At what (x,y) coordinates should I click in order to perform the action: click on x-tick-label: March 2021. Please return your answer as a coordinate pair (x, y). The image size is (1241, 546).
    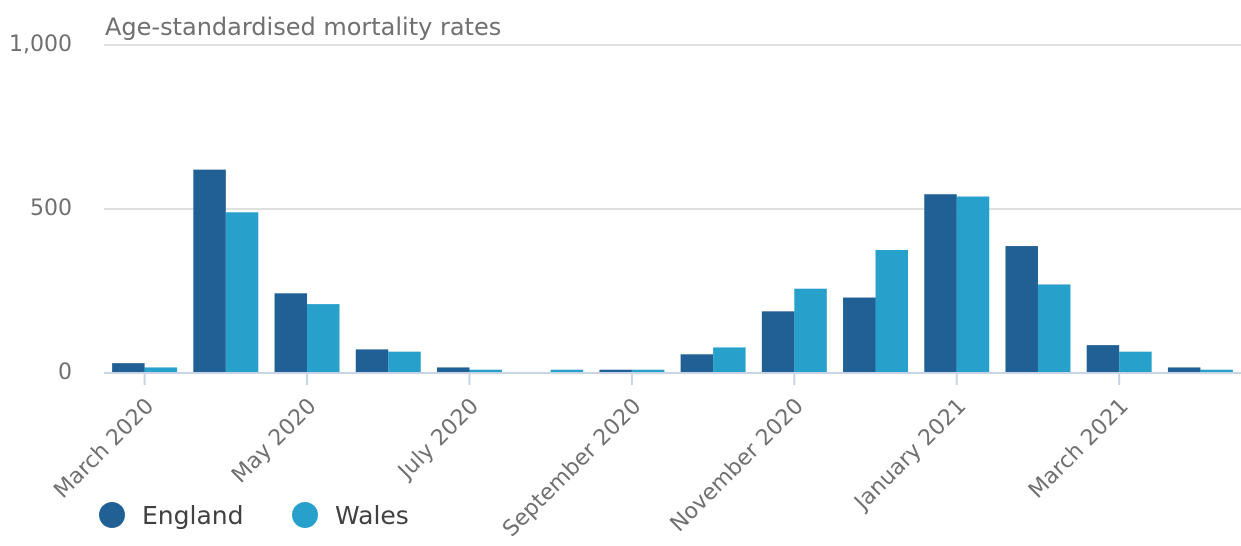
    Looking at the image, I should click on (1079, 449).